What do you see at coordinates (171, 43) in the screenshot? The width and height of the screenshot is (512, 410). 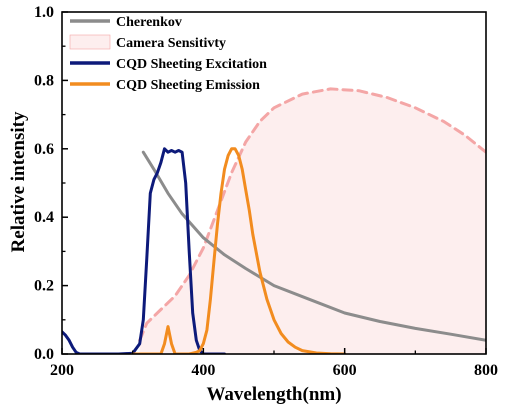 I see `legend-label: Camera Sensitivty` at bounding box center [171, 43].